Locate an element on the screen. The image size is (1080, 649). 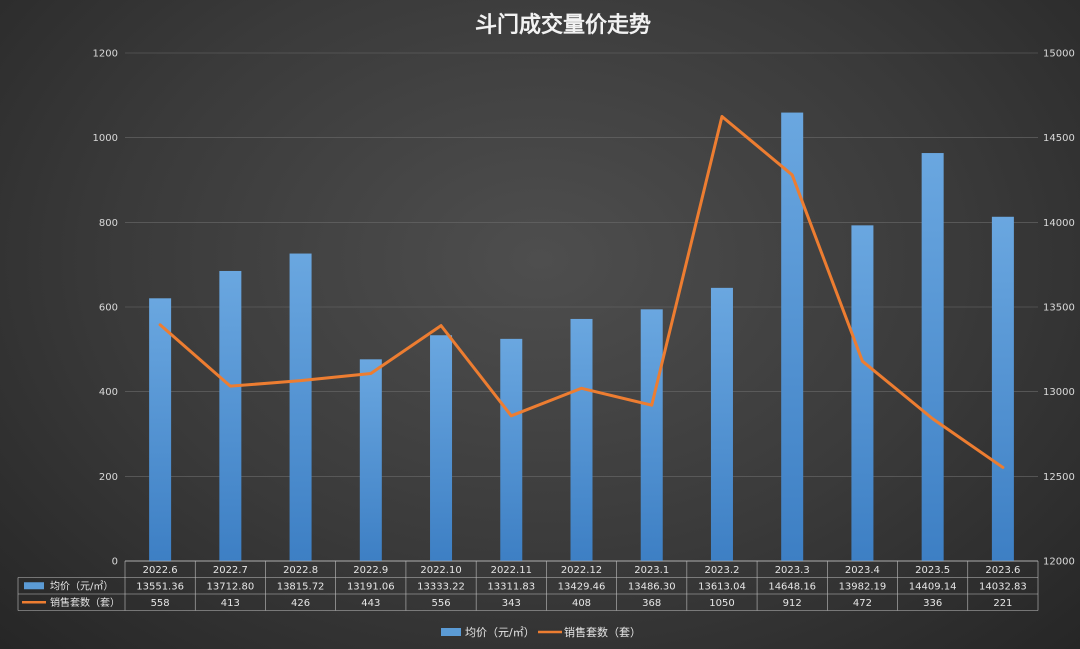
category-label: 2023.6 is located at coordinates (1002, 570).